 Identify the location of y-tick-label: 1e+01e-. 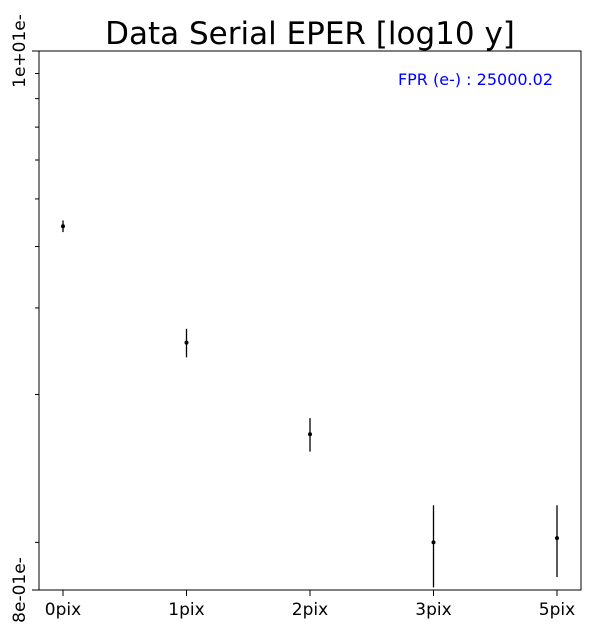
(20, 51).